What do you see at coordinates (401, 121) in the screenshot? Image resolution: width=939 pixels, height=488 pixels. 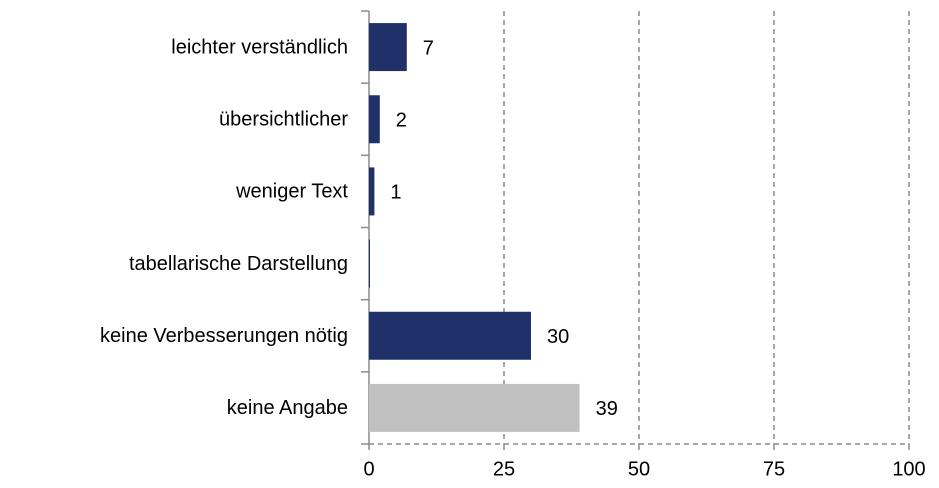 I see `value-label: 2` at bounding box center [401, 121].